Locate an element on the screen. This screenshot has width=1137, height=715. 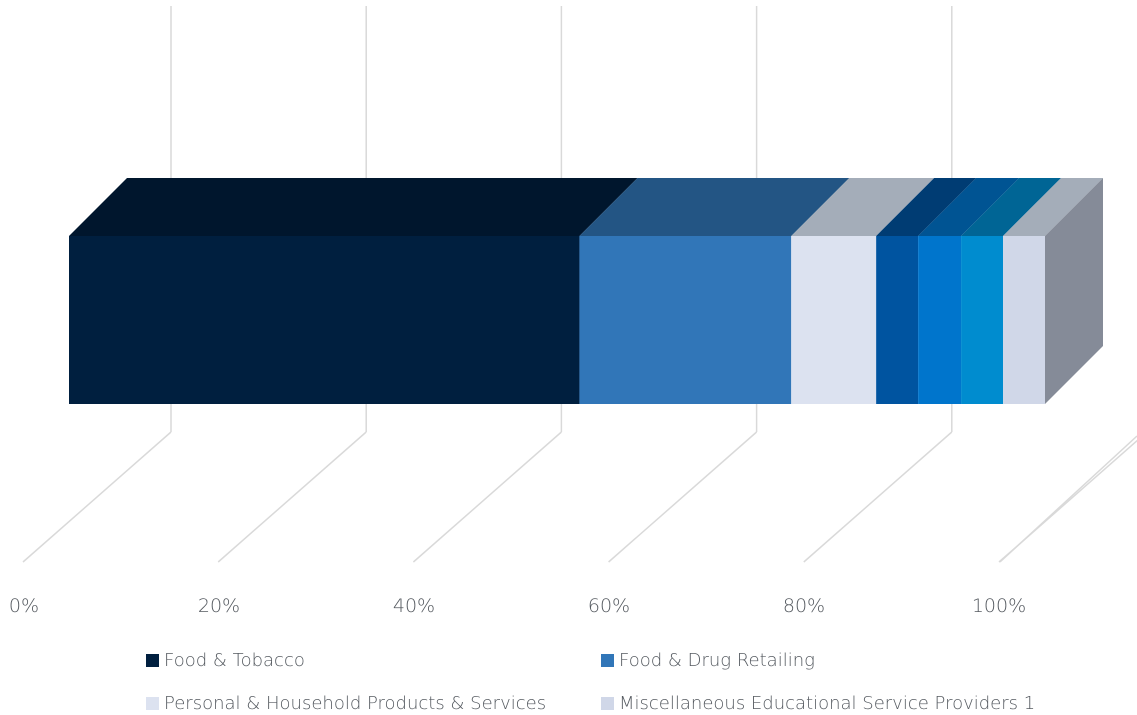
x-tick-label: 40% is located at coordinates (414, 606).